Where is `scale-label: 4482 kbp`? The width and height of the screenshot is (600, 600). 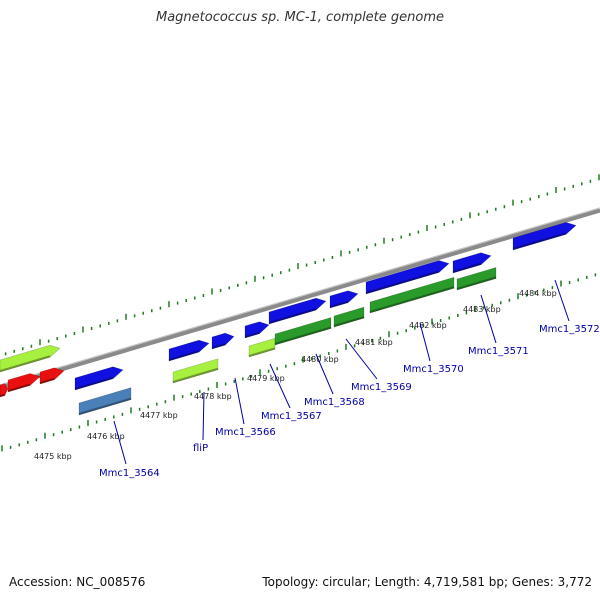
scale-label: 4482 kbp is located at coordinates (428, 325).